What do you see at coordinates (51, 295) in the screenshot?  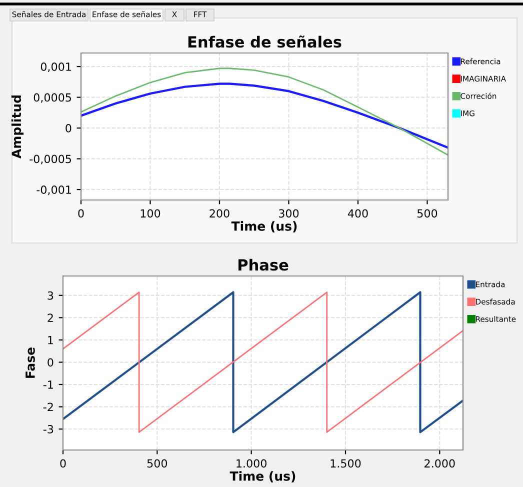 I see `y-tick-label: 3` at bounding box center [51, 295].